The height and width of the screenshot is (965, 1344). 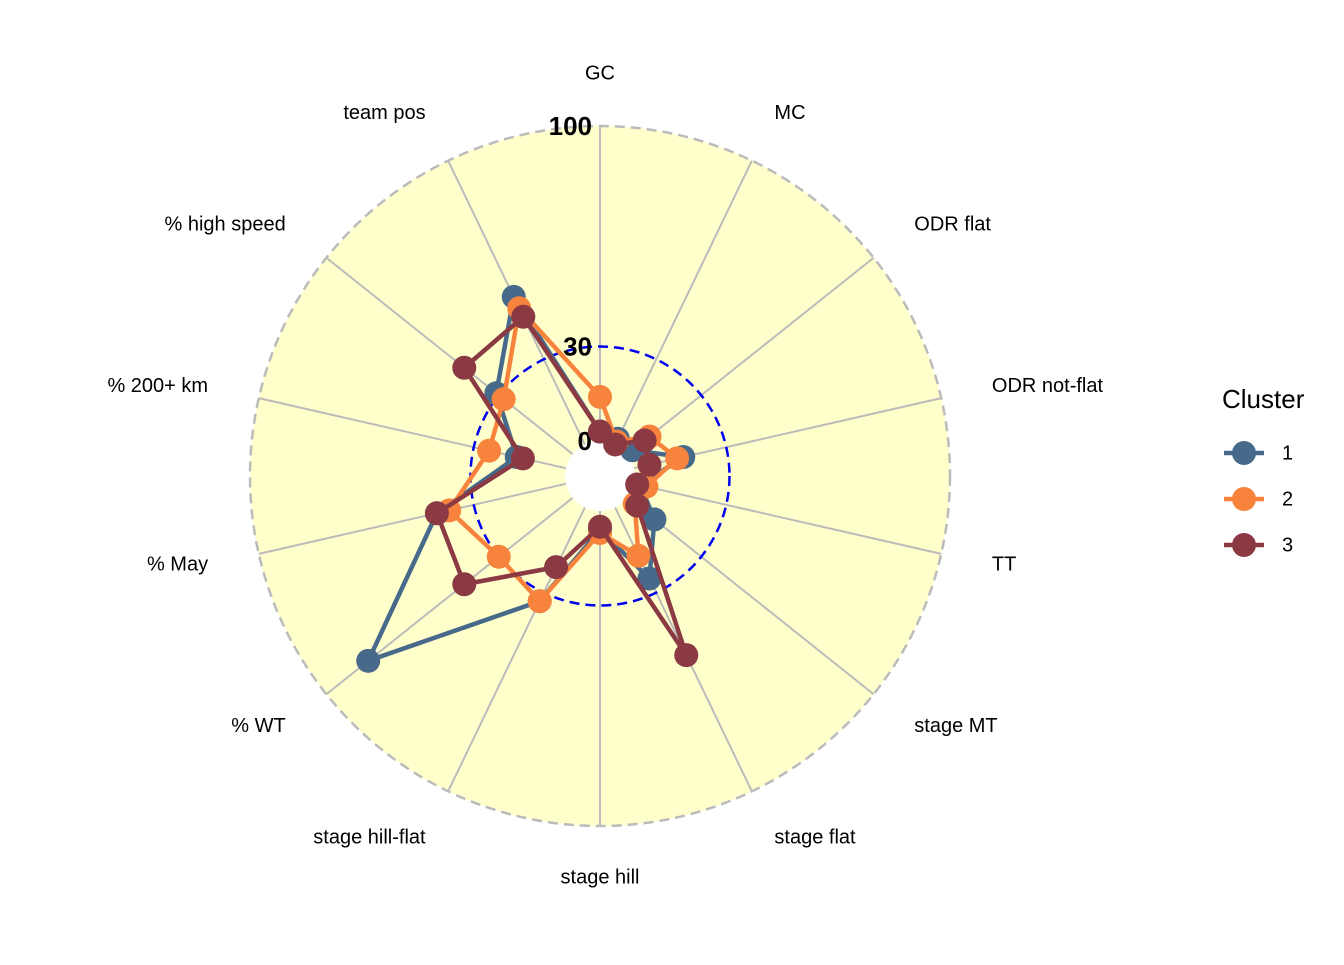 What do you see at coordinates (955, 726) in the screenshot?
I see `axis-label: stage MT` at bounding box center [955, 726].